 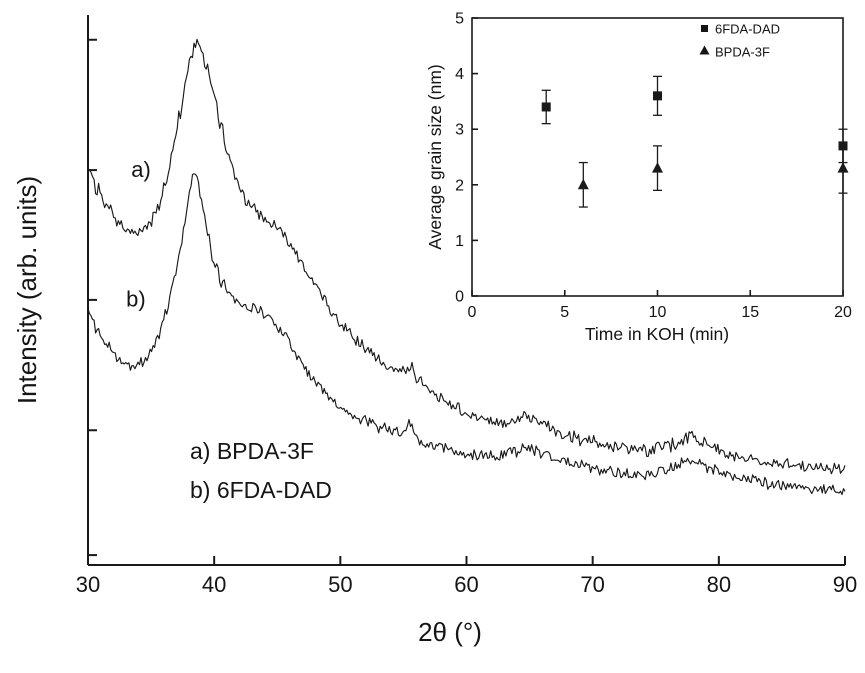 I want to click on x-tick-label: 80, so click(x=719, y=584).